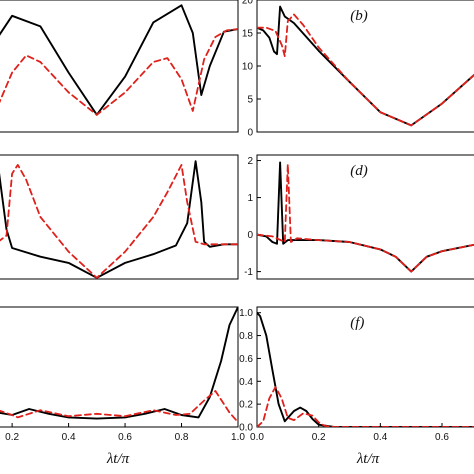 Image resolution: width=474 pixels, height=474 pixels. I want to click on y-tick-label: 15, so click(248, 34).